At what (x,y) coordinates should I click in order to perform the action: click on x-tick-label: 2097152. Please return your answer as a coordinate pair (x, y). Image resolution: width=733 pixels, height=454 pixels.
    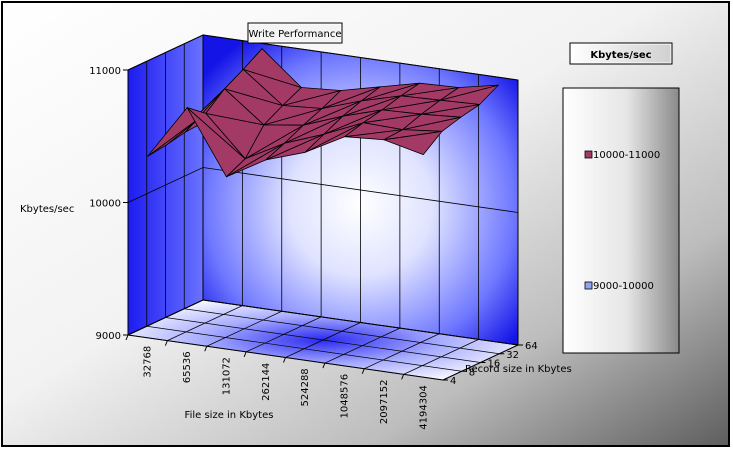
    Looking at the image, I should click on (384, 402).